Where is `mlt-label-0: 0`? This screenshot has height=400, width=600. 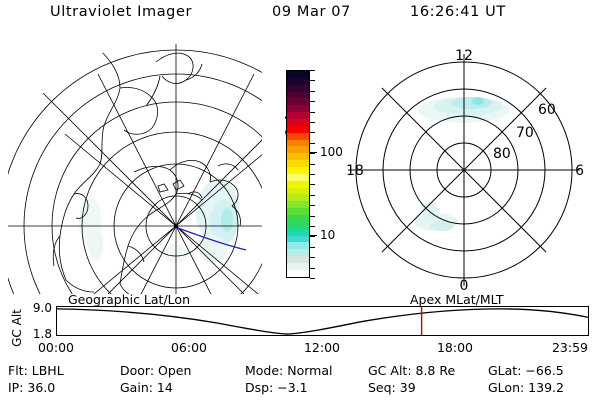 mlt-label-0: 0 is located at coordinates (464, 286).